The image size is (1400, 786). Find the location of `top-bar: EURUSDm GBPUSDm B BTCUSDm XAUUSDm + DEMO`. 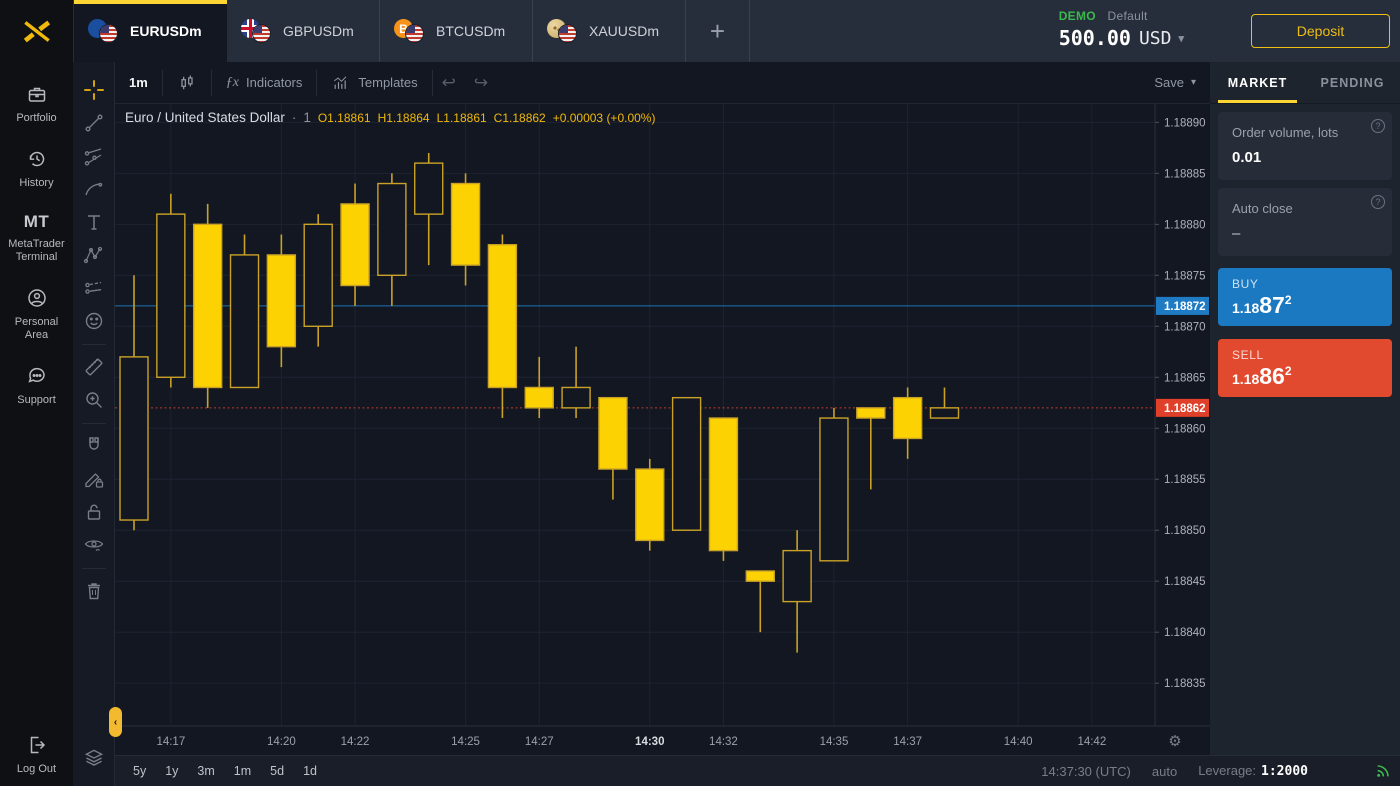

top-bar: EURUSDm GBPUSDm B BTCUSDm XAUUSDm + DEMO is located at coordinates (700, 31).